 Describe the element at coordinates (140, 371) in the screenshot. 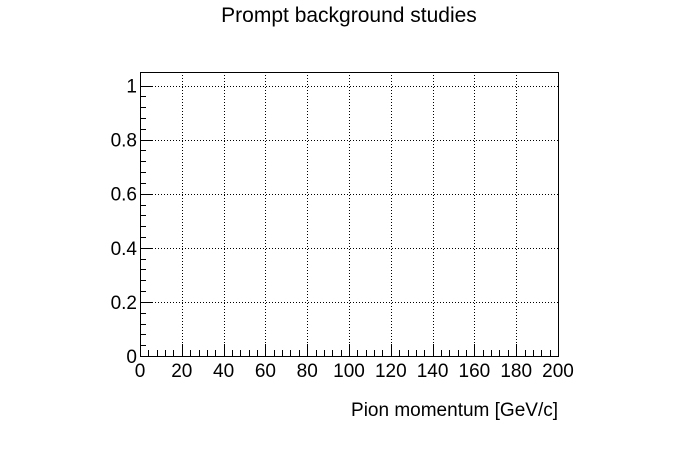

I see `x-tick-label: 0` at that location.